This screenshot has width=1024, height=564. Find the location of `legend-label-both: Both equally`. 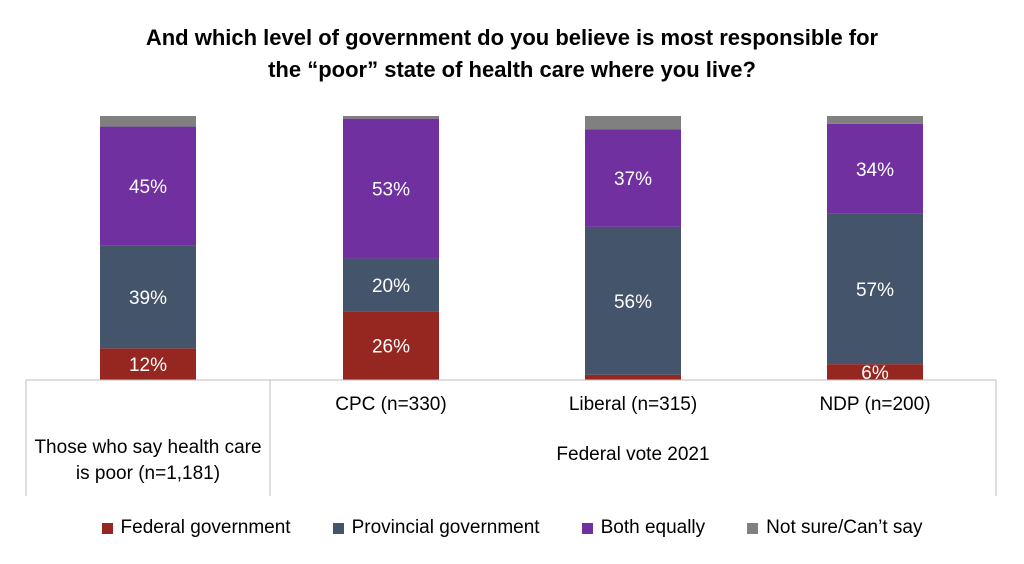

legend-label-both: Both equally is located at coordinates (653, 527).